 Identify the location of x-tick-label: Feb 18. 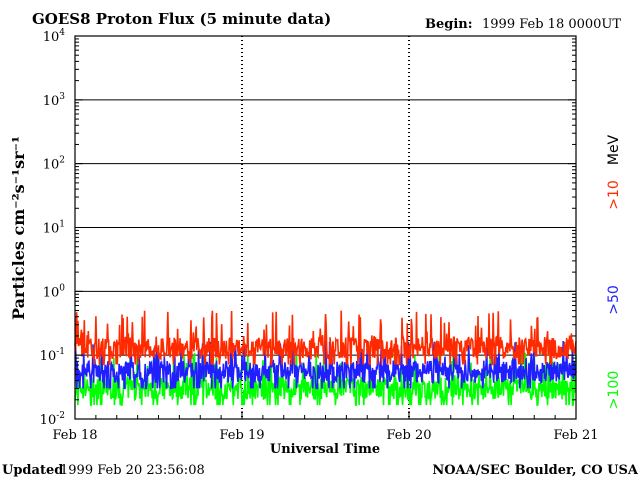
(75, 435).